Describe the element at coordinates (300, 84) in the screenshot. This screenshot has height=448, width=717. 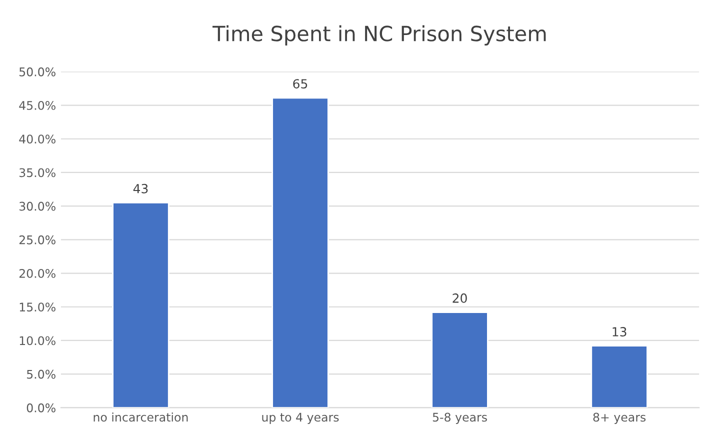
I see `annotation: 65` at that location.